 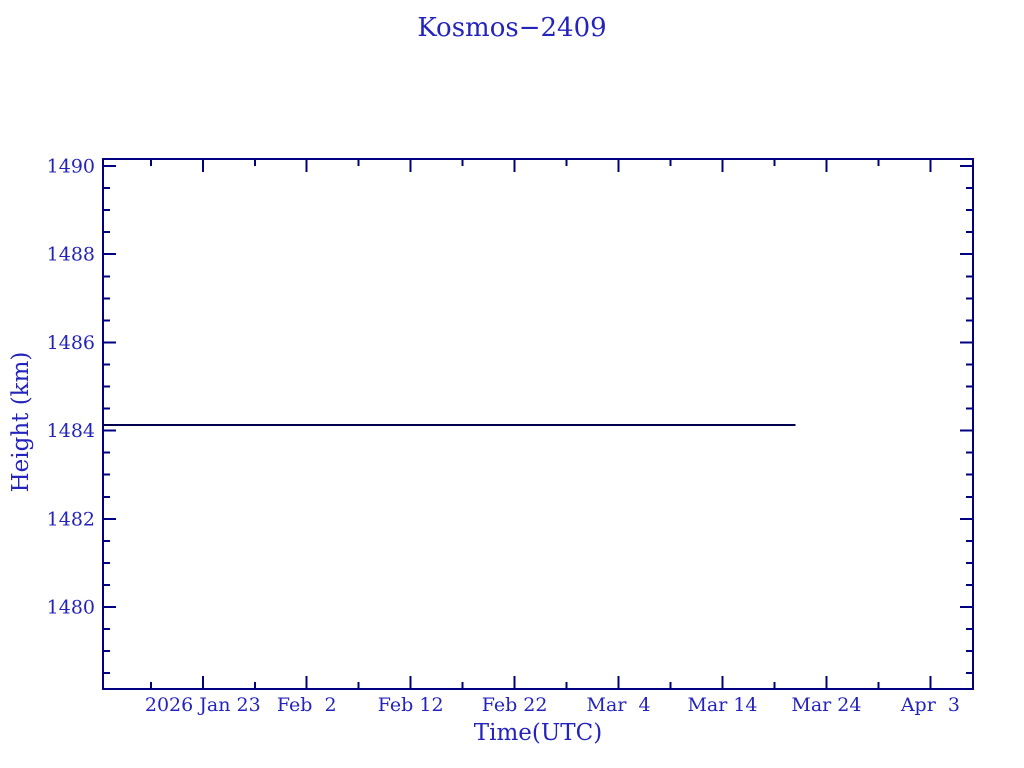 What do you see at coordinates (71, 343) in the screenshot?
I see `y-tick-label: 1486` at bounding box center [71, 343].